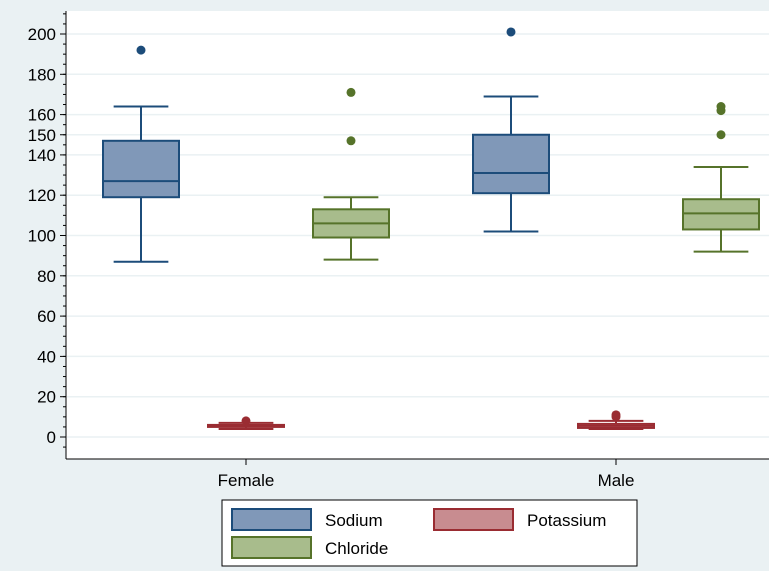 Image resolution: width=769 pixels, height=571 pixels. What do you see at coordinates (473, 519) in the screenshot?
I see `legend-swatch-potassium` at bounding box center [473, 519].